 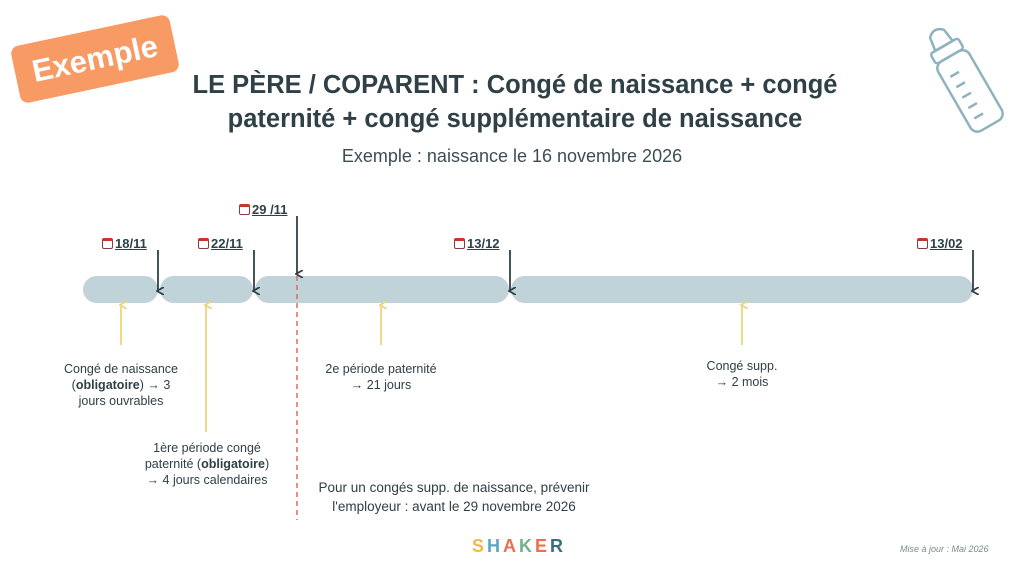 I want to click on segment-conge-naissance, so click(x=120, y=289).